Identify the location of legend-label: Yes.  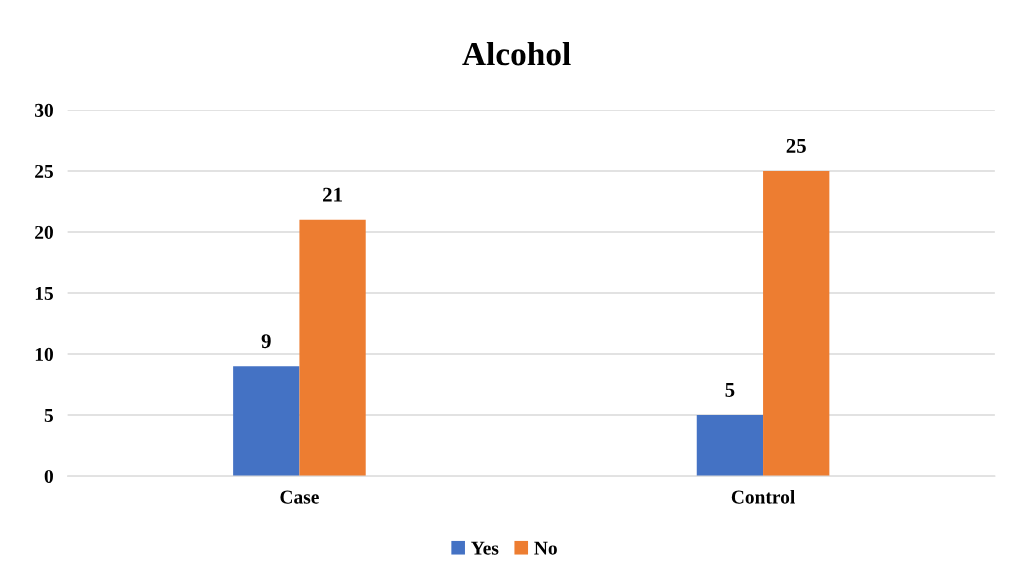
(485, 548).